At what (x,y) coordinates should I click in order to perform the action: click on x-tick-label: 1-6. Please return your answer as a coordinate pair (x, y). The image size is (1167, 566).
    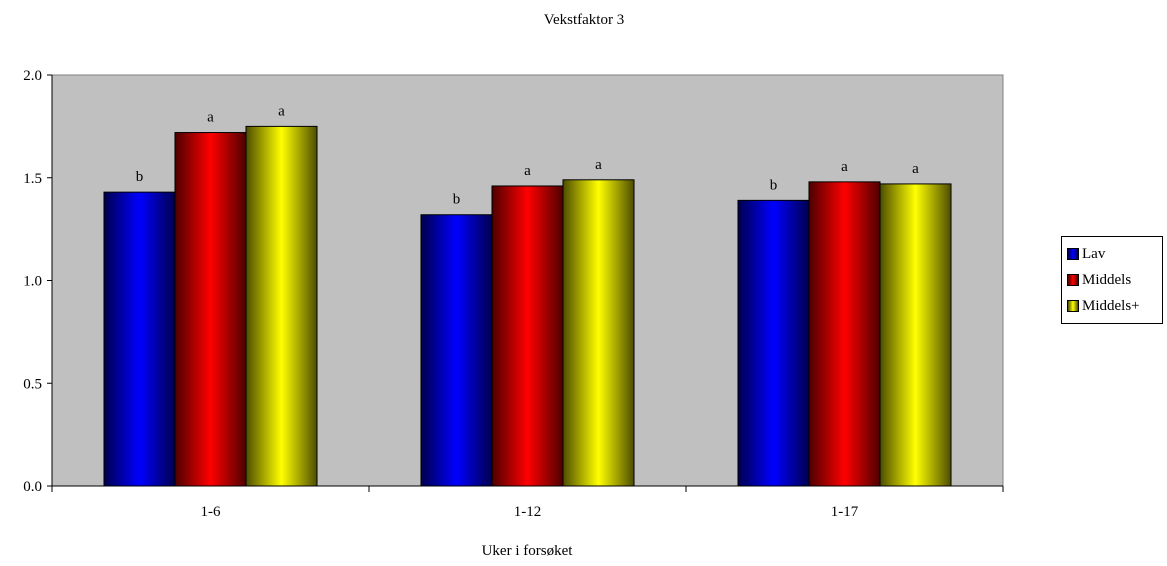
    Looking at the image, I should click on (211, 512).